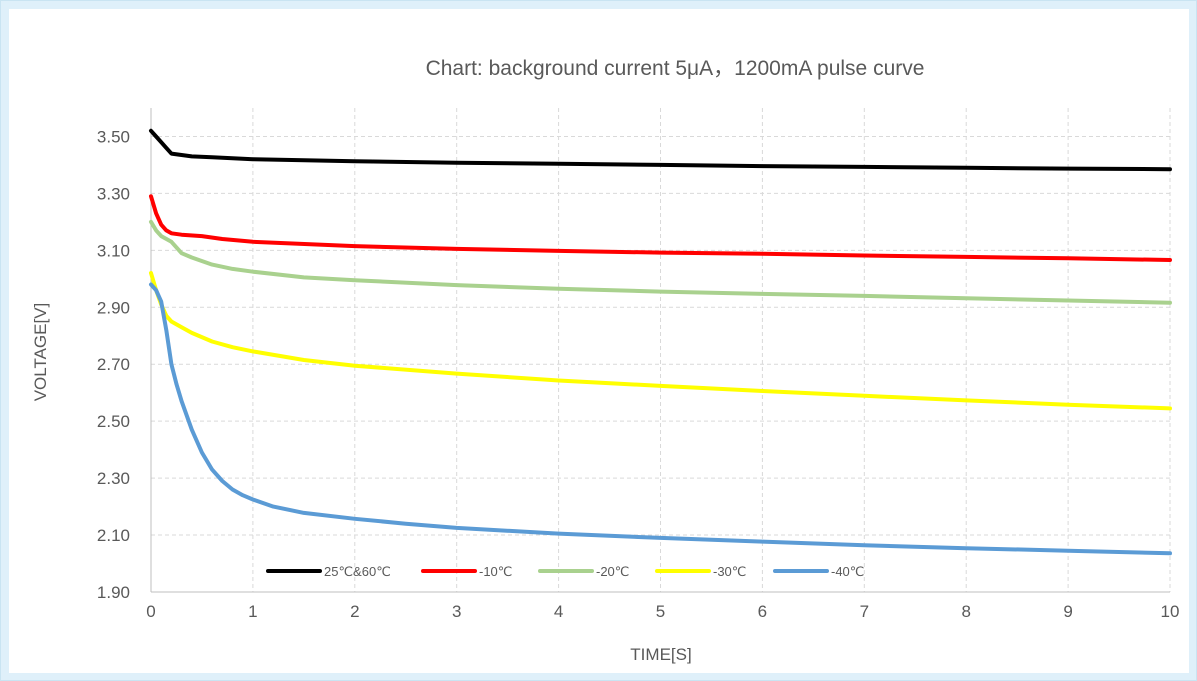 The image size is (1197, 681). What do you see at coordinates (113, 193) in the screenshot?
I see `y-tick-label: 3.30` at bounding box center [113, 193].